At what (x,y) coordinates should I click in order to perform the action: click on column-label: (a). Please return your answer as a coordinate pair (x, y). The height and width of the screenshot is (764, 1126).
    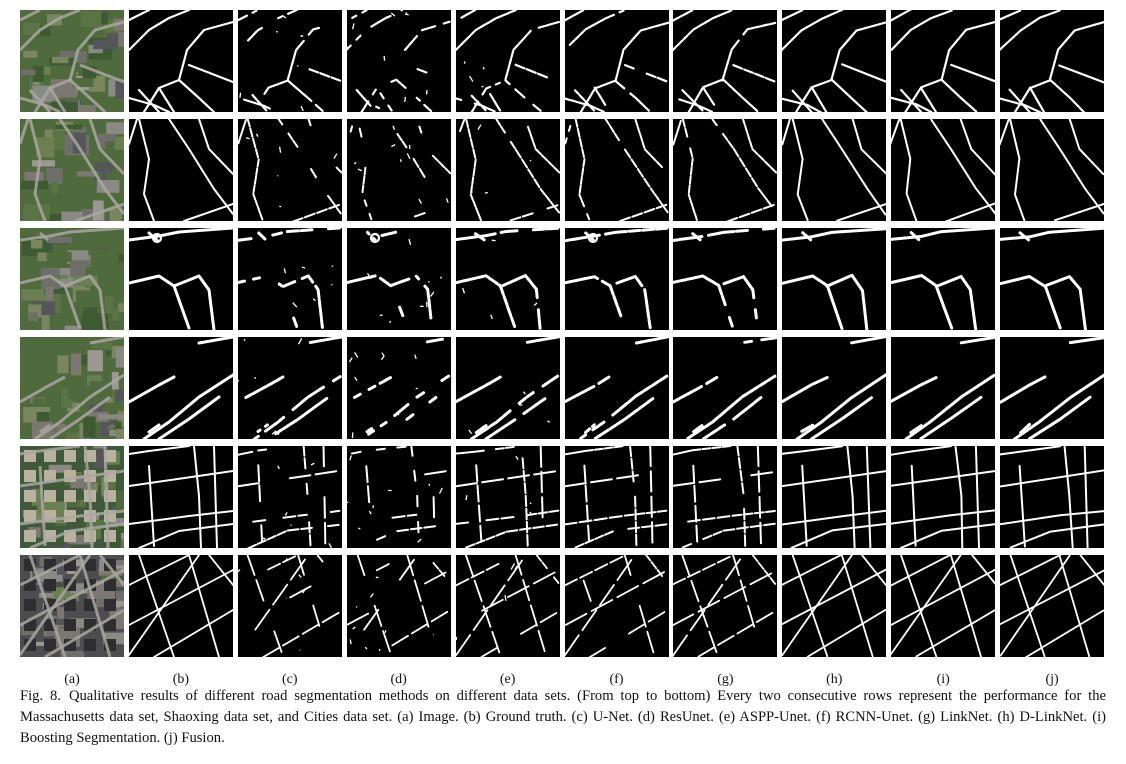
    Looking at the image, I should click on (72, 679).